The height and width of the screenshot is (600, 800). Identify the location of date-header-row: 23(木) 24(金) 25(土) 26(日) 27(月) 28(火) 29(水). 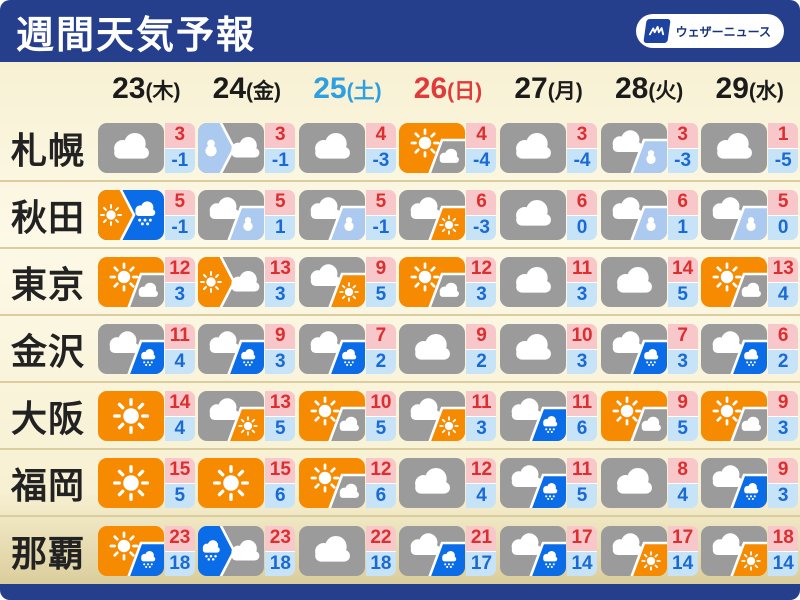
(400, 88).